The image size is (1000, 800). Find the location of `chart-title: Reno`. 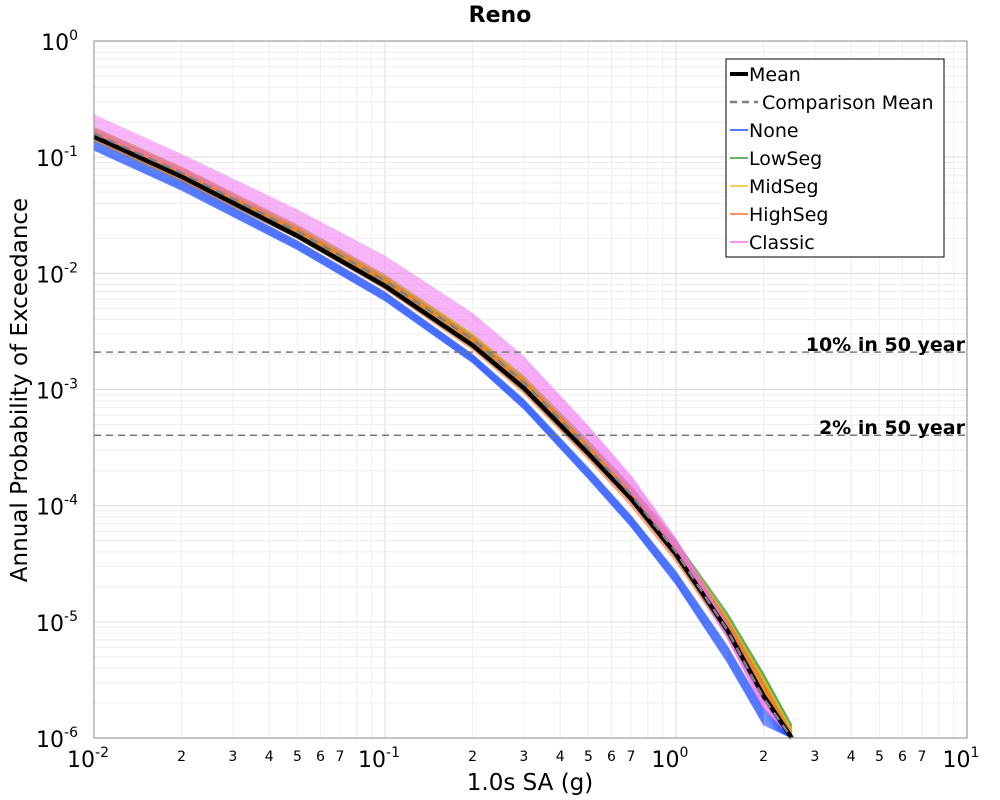

chart-title: Reno is located at coordinates (500, 15).